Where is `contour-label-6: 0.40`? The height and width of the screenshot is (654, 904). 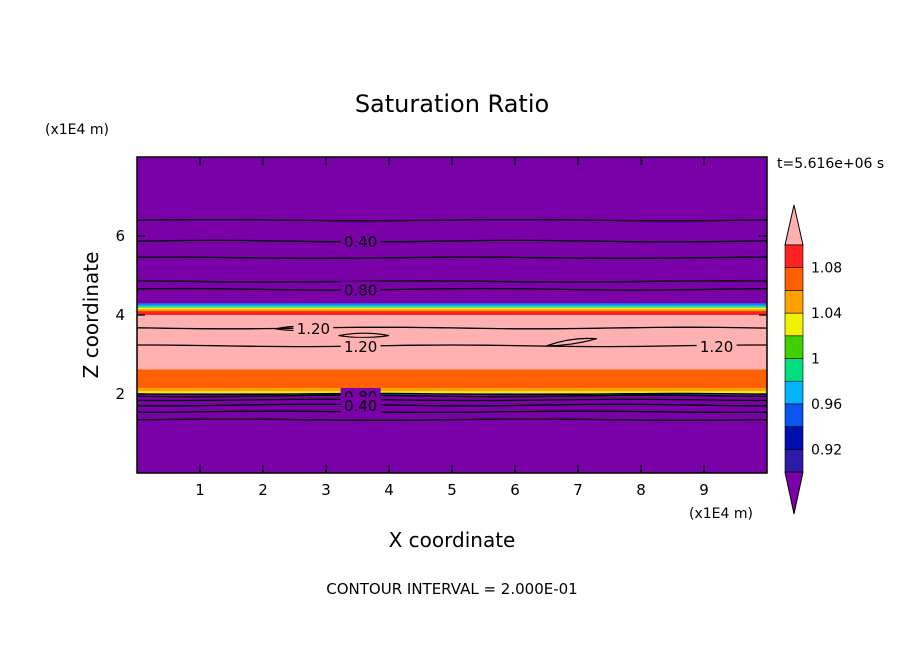 contour-label-6: 0.40 is located at coordinates (360, 406).